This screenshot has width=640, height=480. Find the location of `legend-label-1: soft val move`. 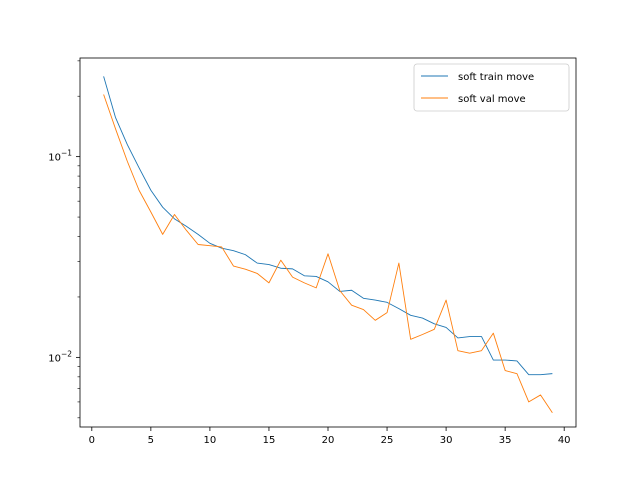

legend-label-1: soft val move is located at coordinates (492, 99).